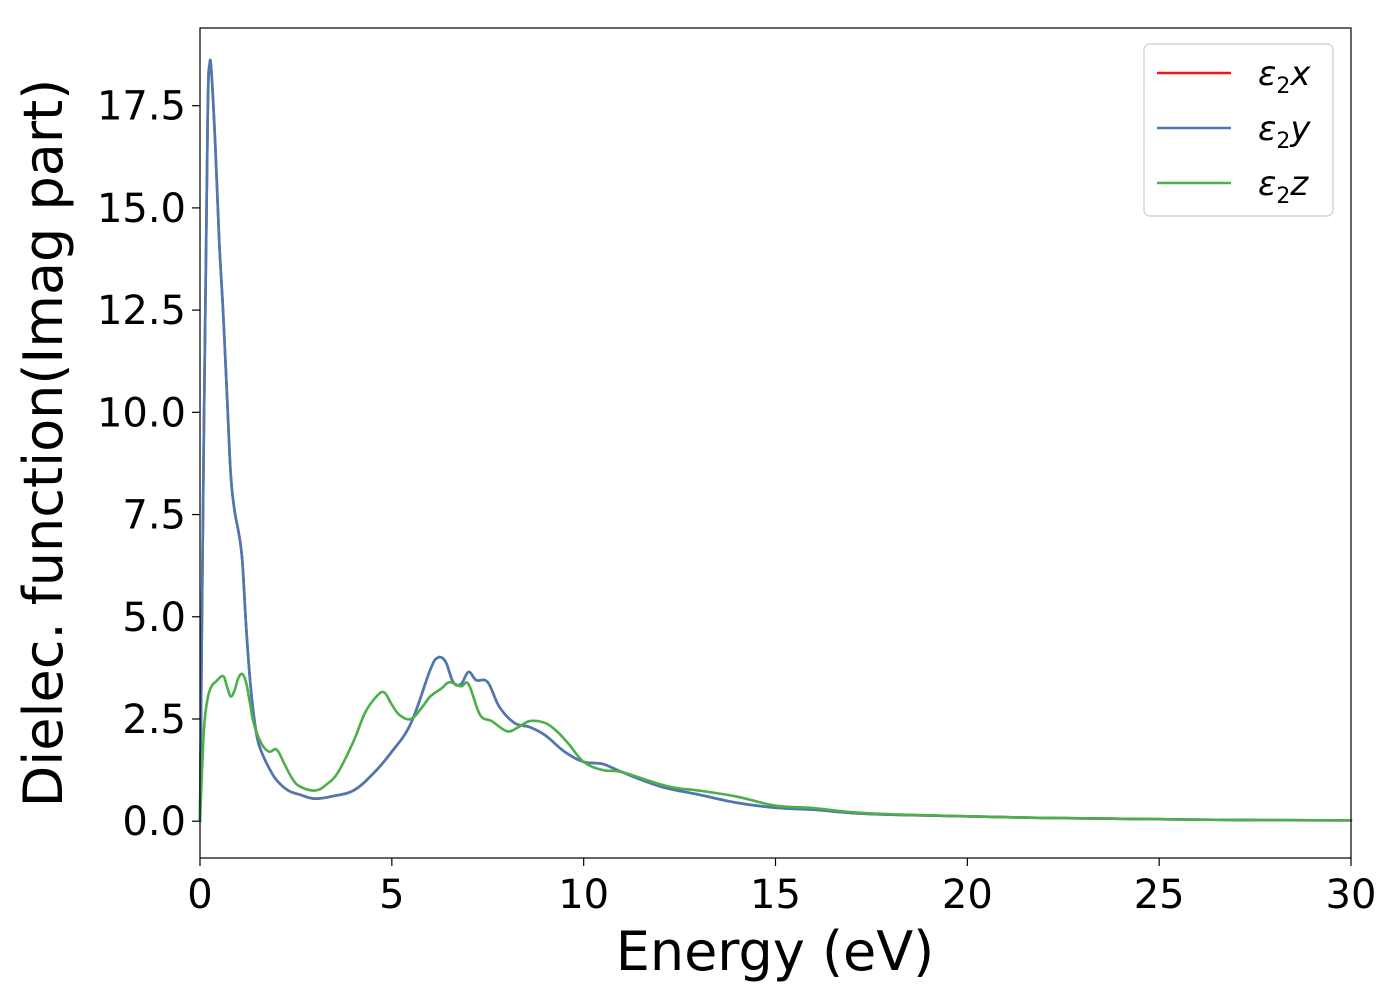 Image resolution: width=1400 pixels, height=1000 pixels. What do you see at coordinates (1300, 74) in the screenshot?
I see `legend-label-var: x` at bounding box center [1300, 74].